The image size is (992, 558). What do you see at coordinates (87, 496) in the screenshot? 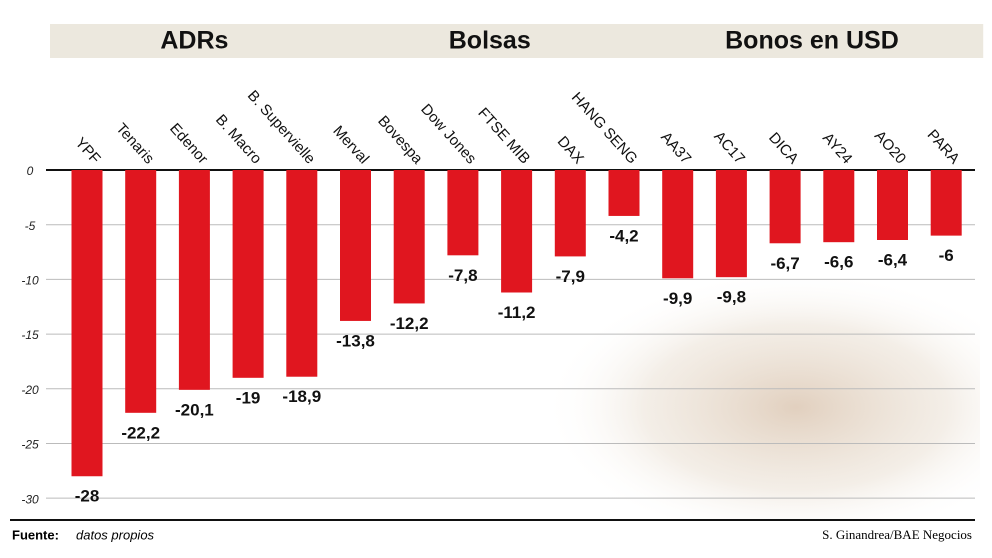
I see `value-label: -28` at bounding box center [87, 496].